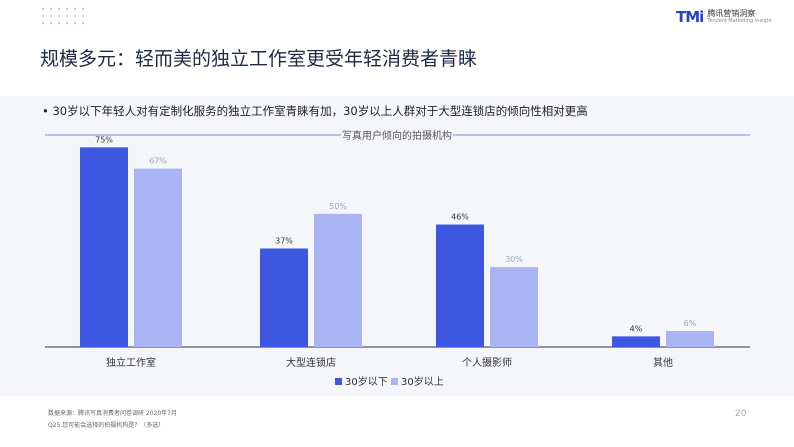  Describe the element at coordinates (731, 13) in the screenshot. I see `logo-chinese-name: 腾讯营销洞察` at that location.